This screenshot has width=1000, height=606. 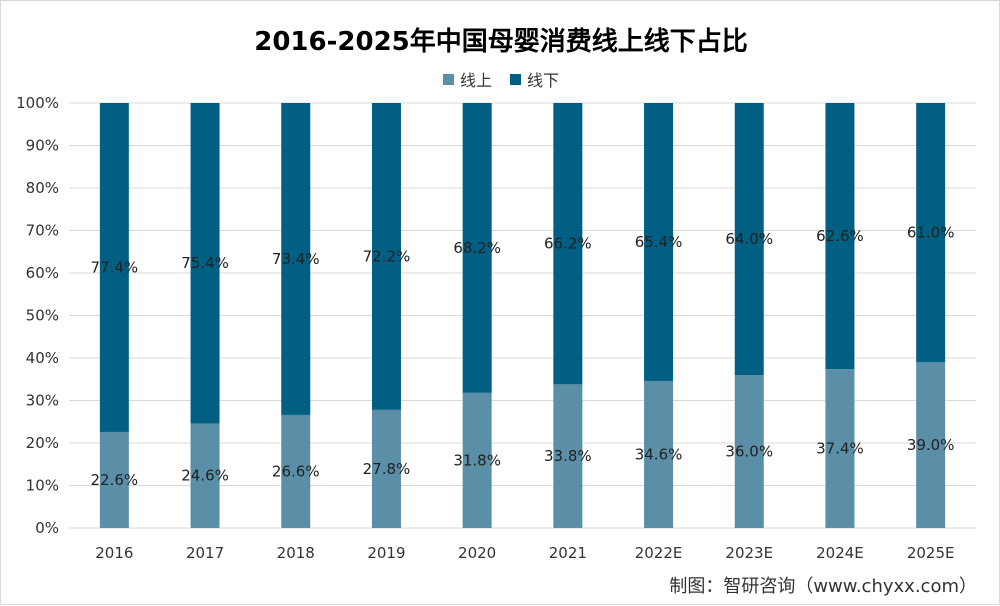 I want to click on legend-label-offline: 线下, so click(x=543, y=80).